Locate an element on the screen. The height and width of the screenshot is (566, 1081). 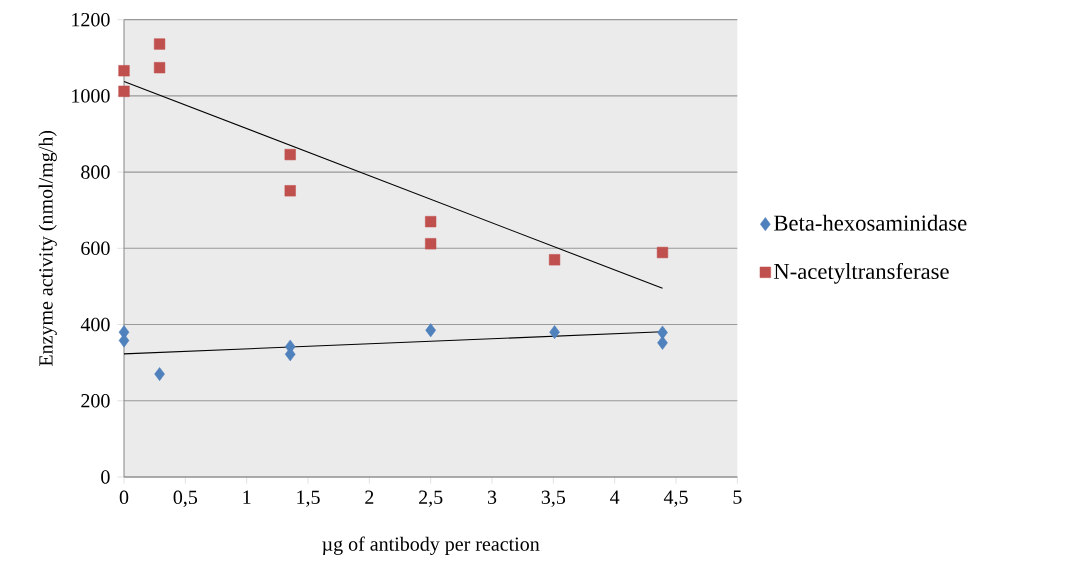
y-tick-label: 200 is located at coordinates (95, 401).